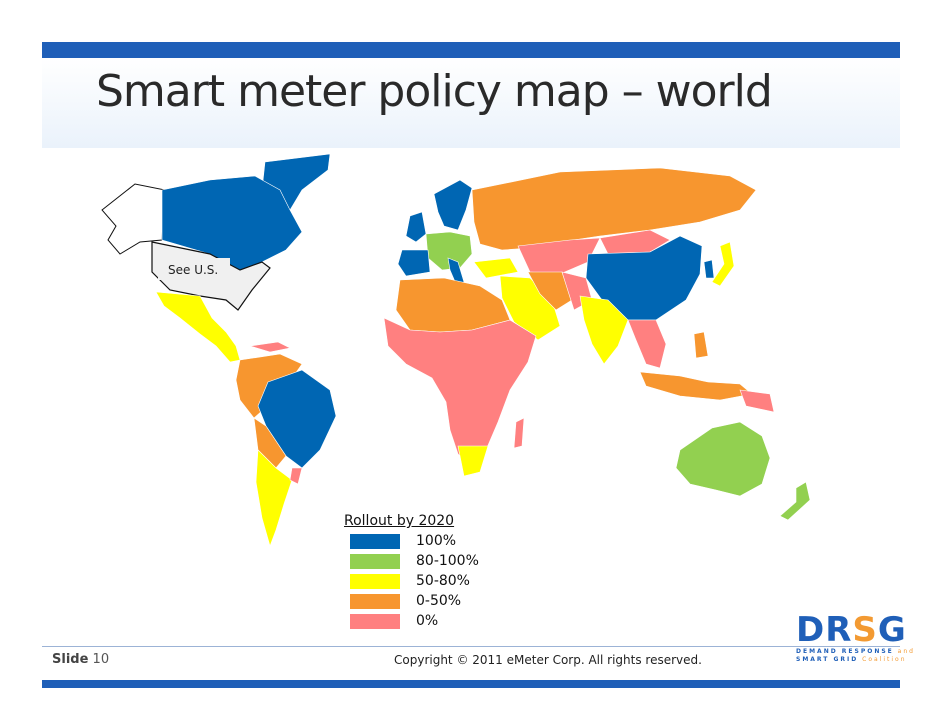  I want to click on region-australia, so click(723, 459).